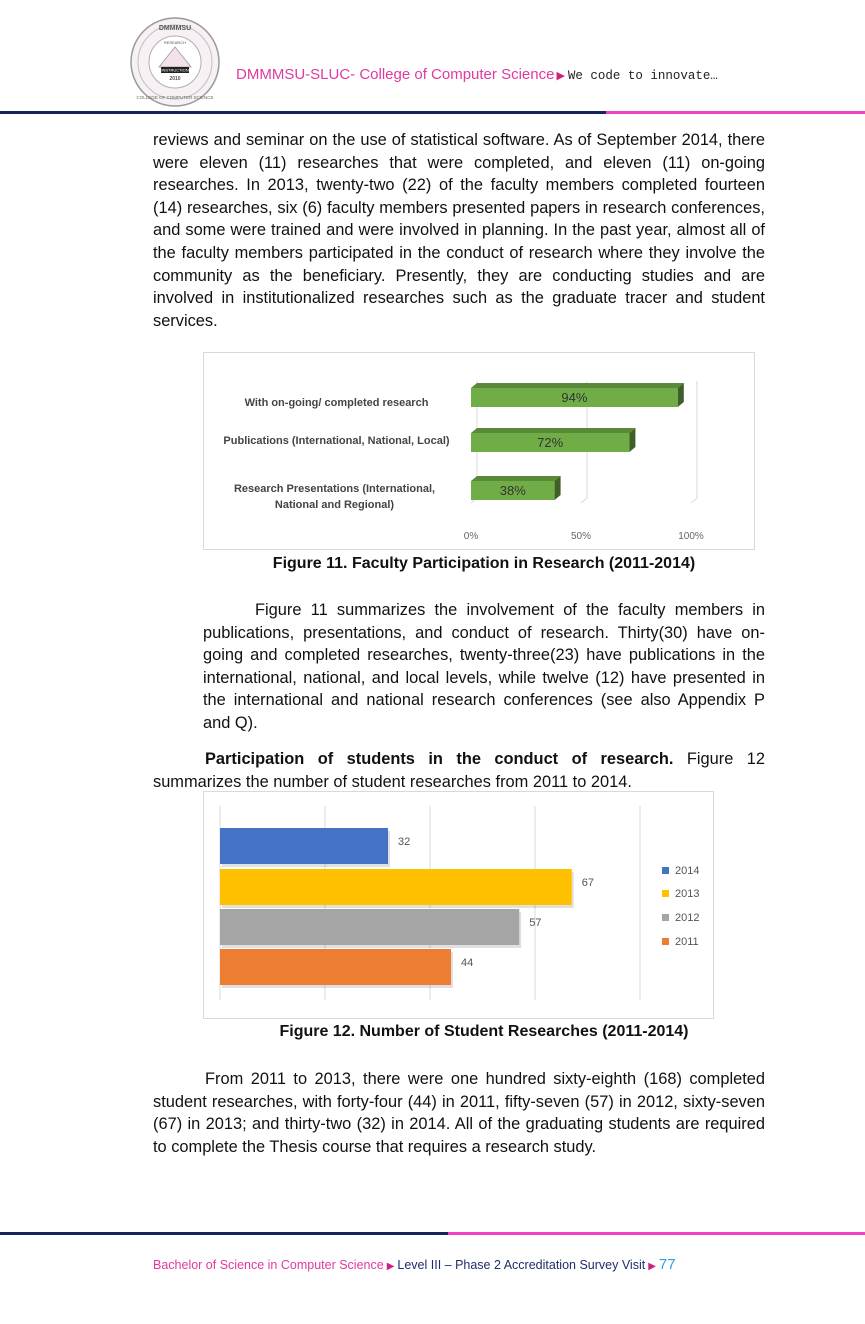 Image resolution: width=865 pixels, height=1324 pixels. I want to click on legend-item-2014: 2014, so click(680, 871).